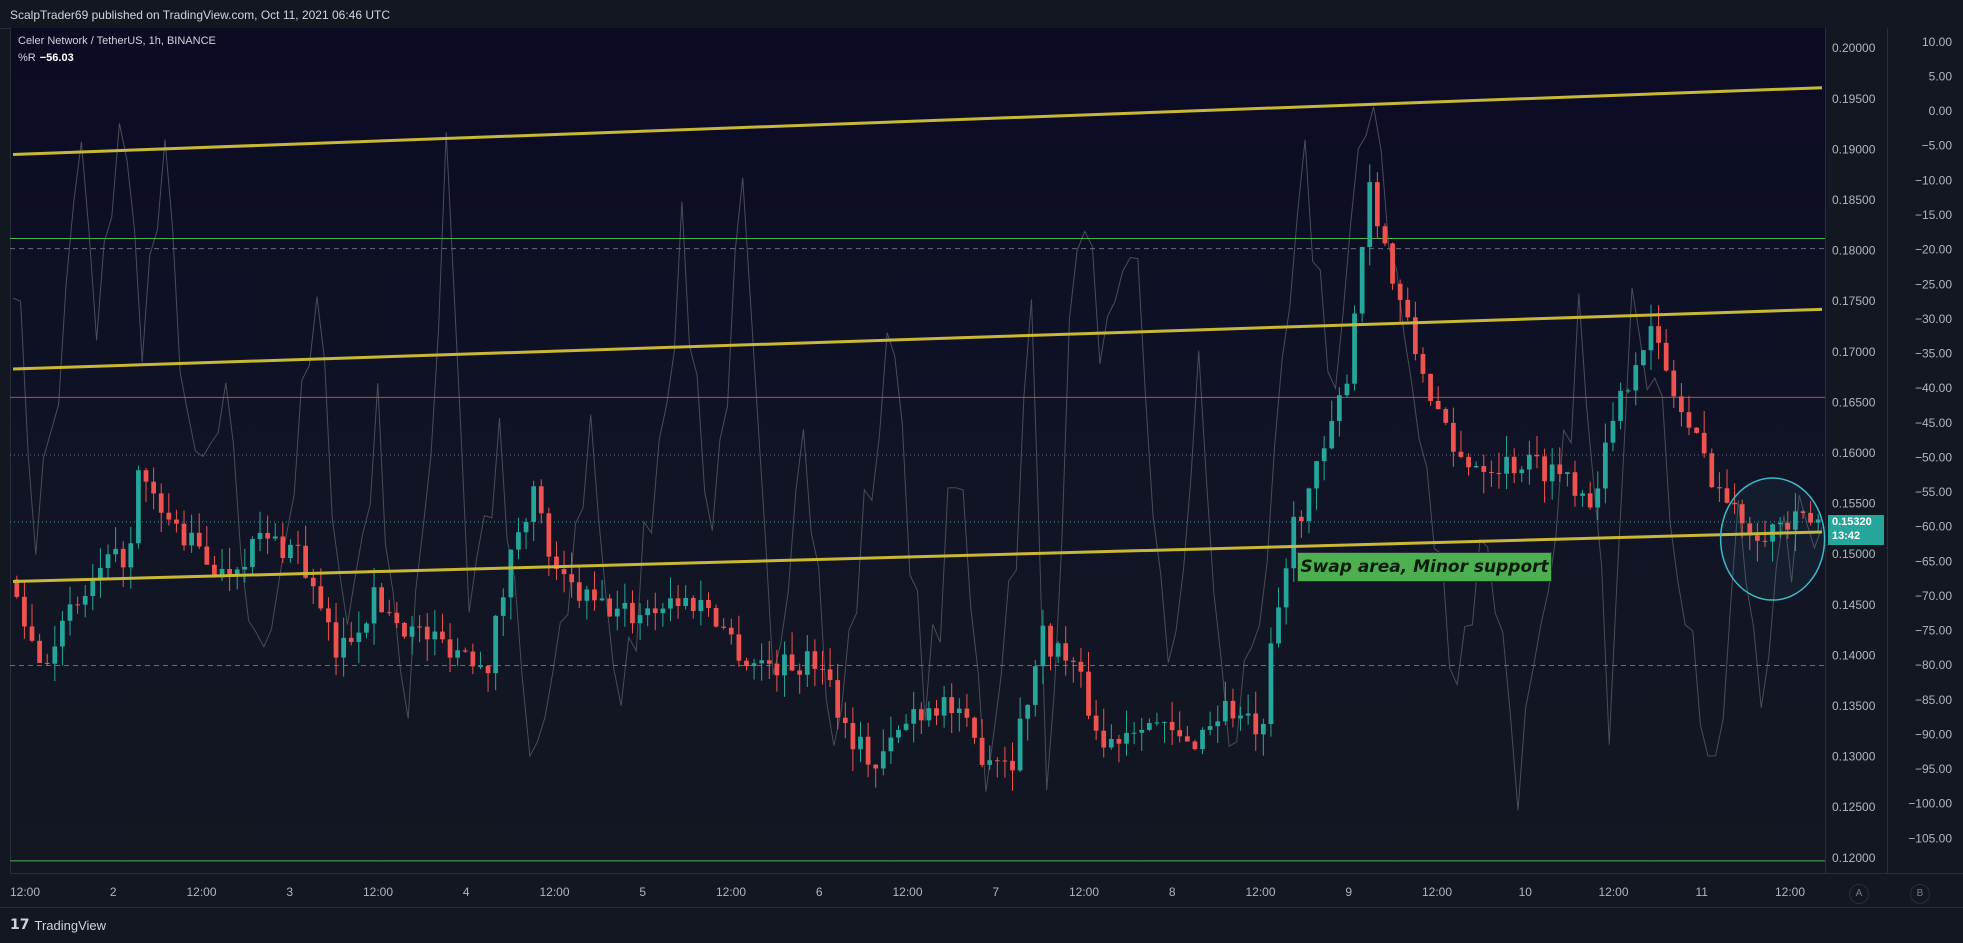  I want to click on time-tick-label: 2, so click(113, 892).